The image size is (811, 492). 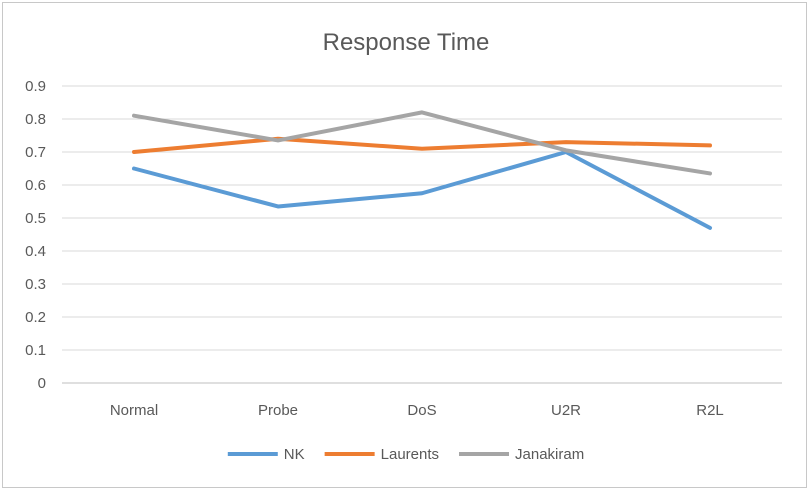 I want to click on x-tick-label: R2L, so click(x=710, y=410).